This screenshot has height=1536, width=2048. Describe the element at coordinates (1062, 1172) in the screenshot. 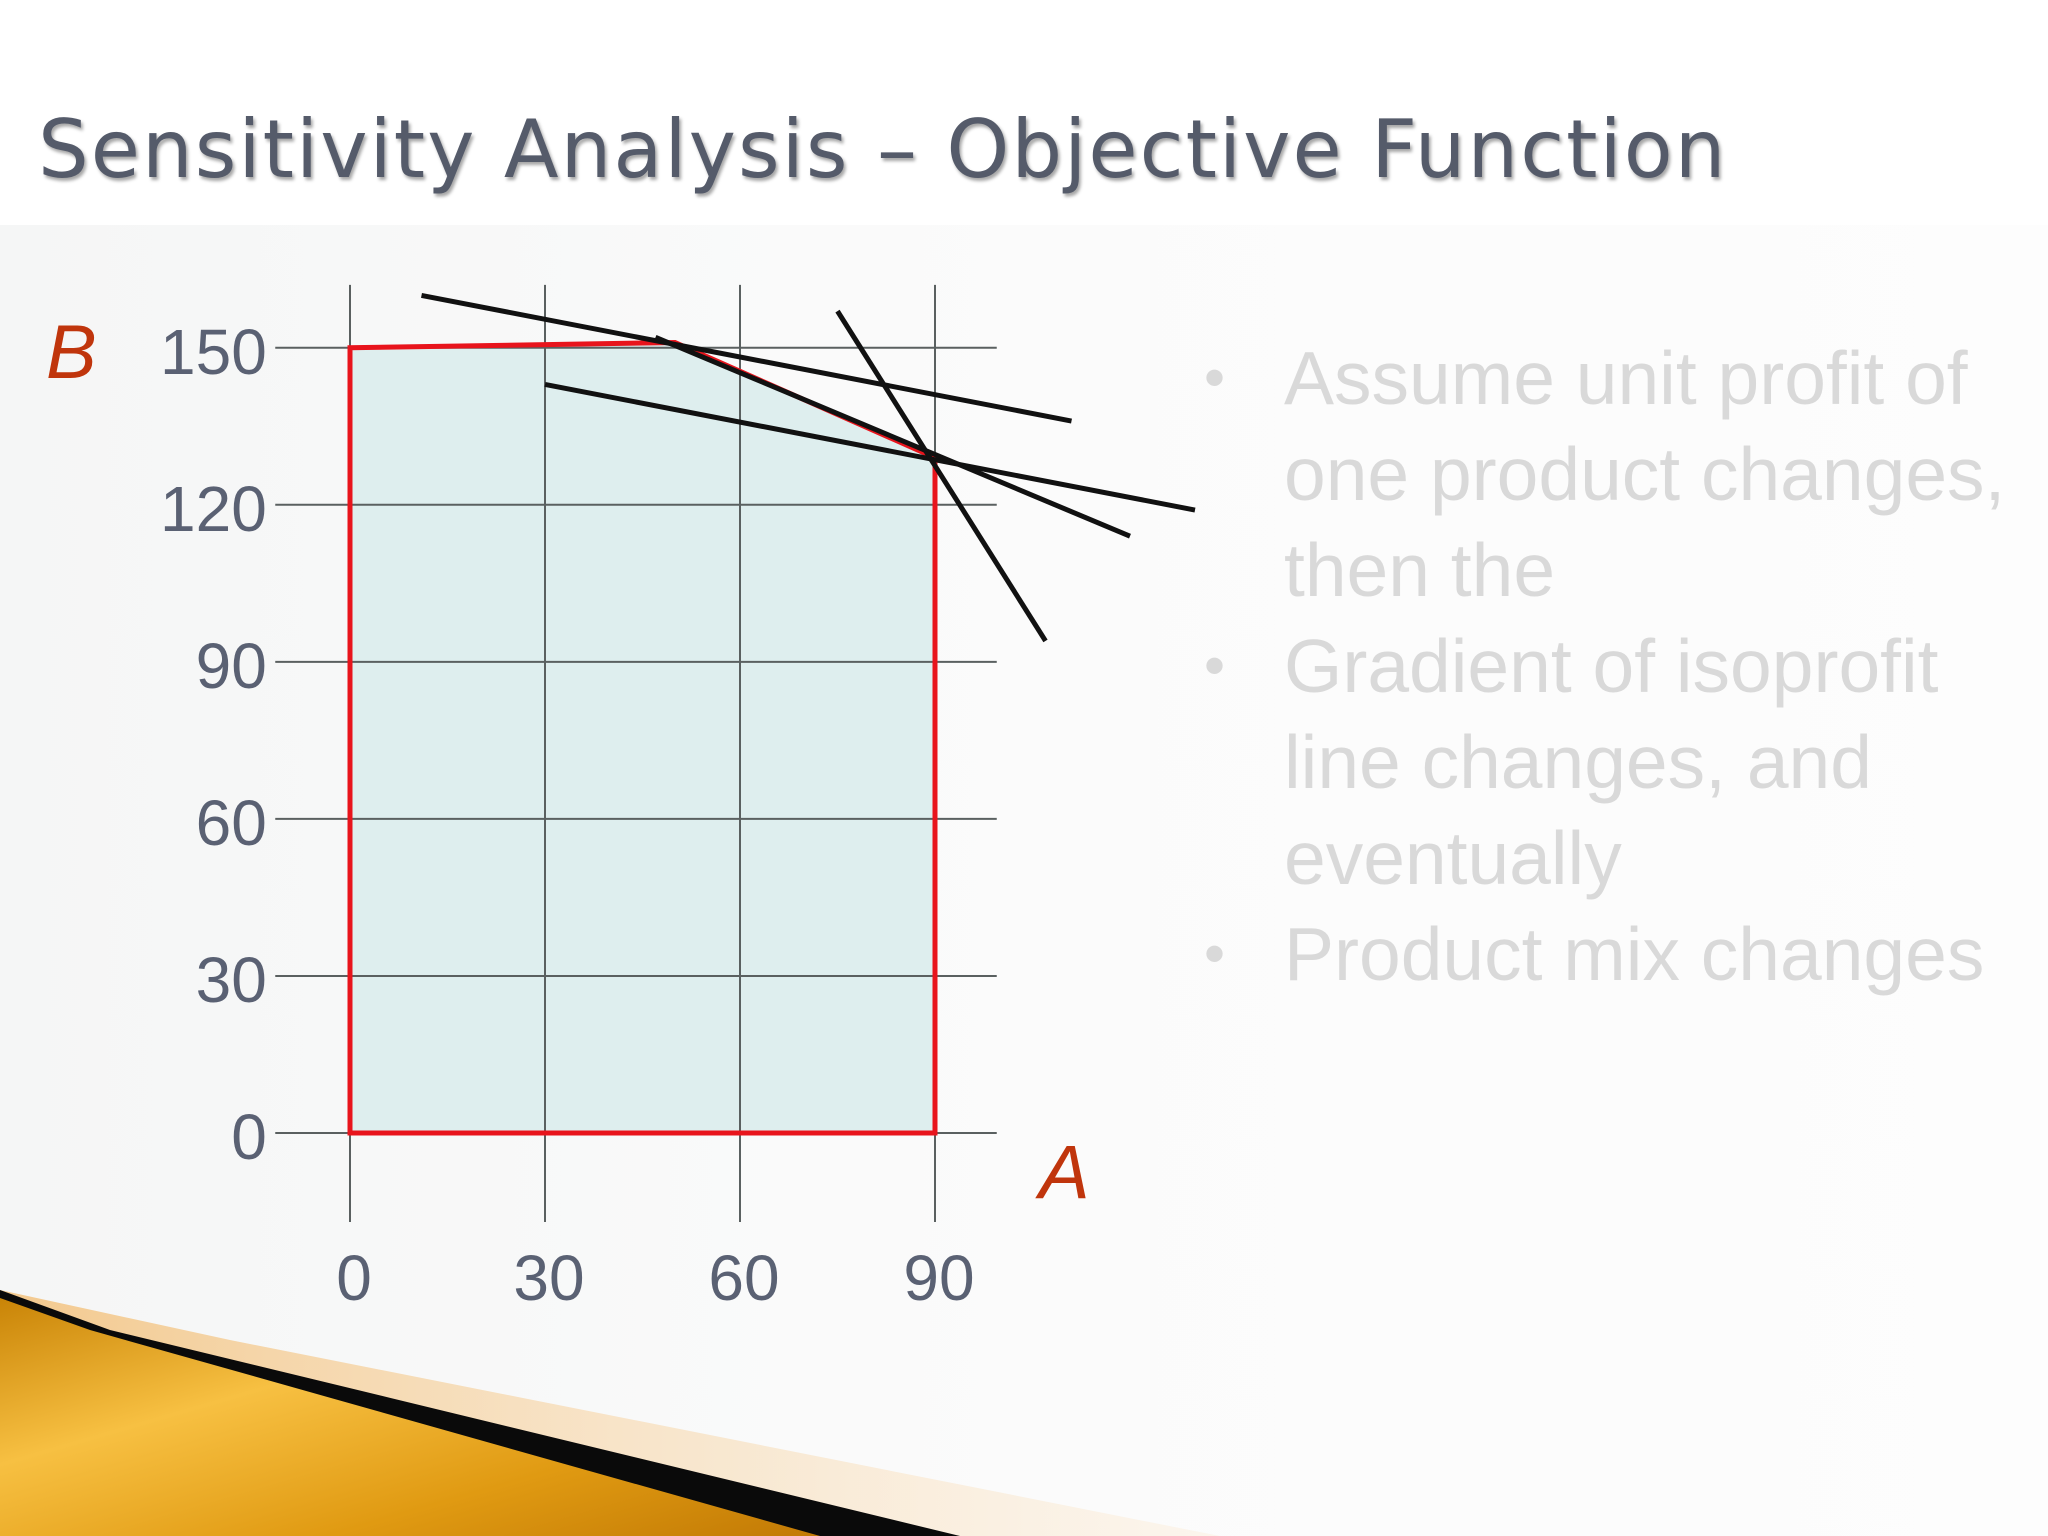

I see `x-axis-label: A` at that location.